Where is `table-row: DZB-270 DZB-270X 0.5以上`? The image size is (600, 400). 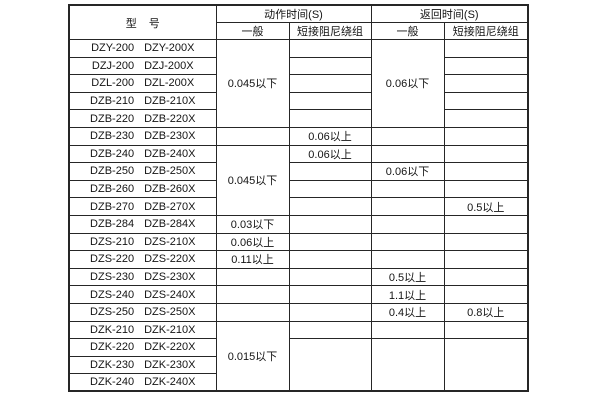 table-row: DZB-270 DZB-270X 0.5以上 is located at coordinates (298, 206).